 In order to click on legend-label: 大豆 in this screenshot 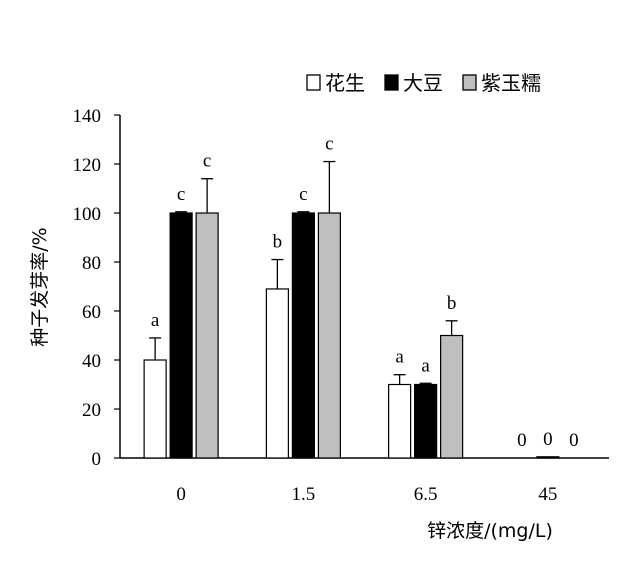, I will do `click(423, 83)`.